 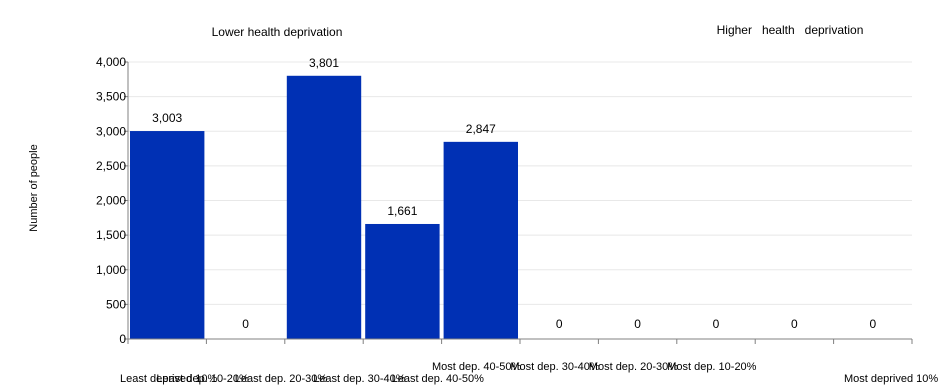 I want to click on x-tick-label: Least dep. 40-50%, so click(x=438, y=379).